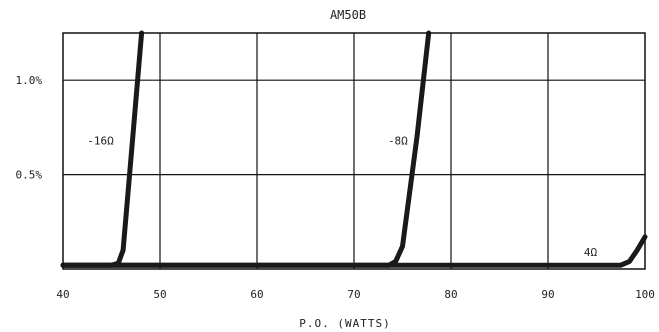 Image resolution: width=659 pixels, height=332 pixels. I want to click on x-tick-label: 50, so click(159, 294).